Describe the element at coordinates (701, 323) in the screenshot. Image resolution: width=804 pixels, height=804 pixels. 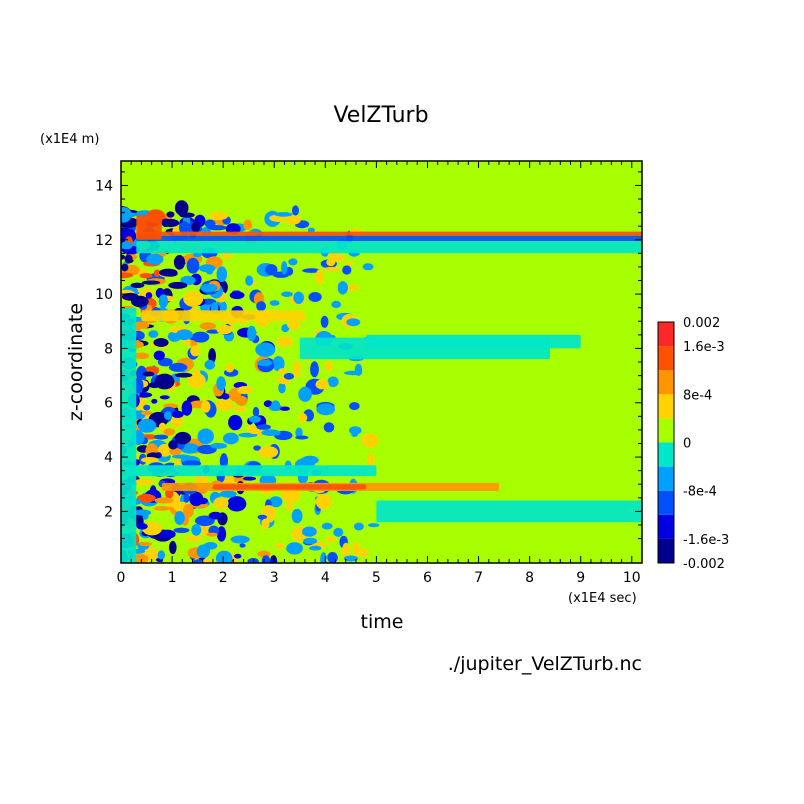
I see `colorbar-label: 0.002` at that location.